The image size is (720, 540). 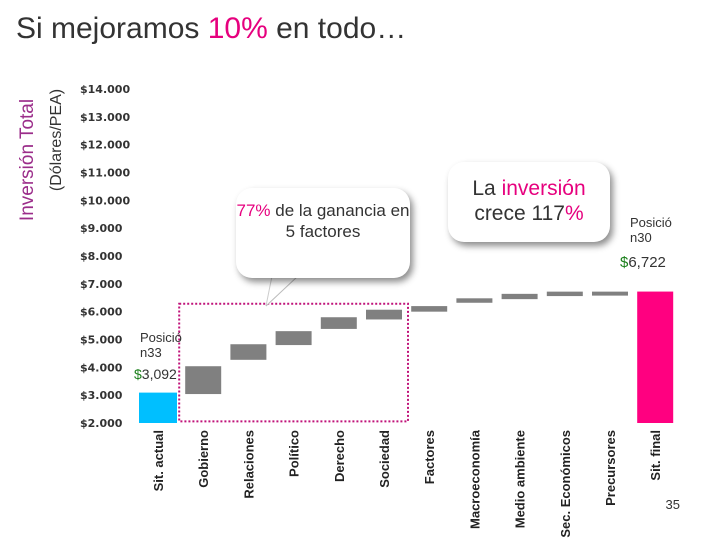 I want to click on end-currency: $, so click(x=624, y=262).